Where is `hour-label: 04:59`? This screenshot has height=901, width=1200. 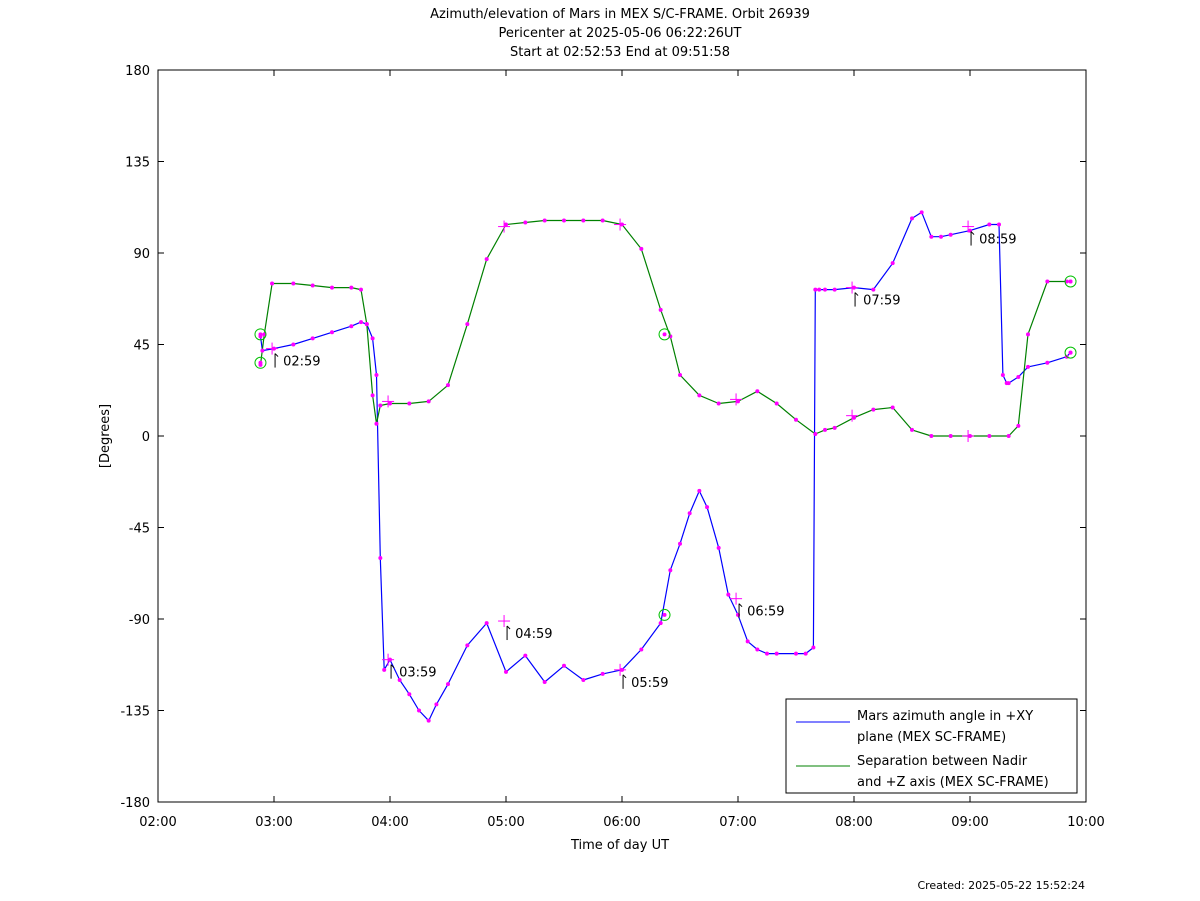
hour-label: 04:59 is located at coordinates (533, 634).